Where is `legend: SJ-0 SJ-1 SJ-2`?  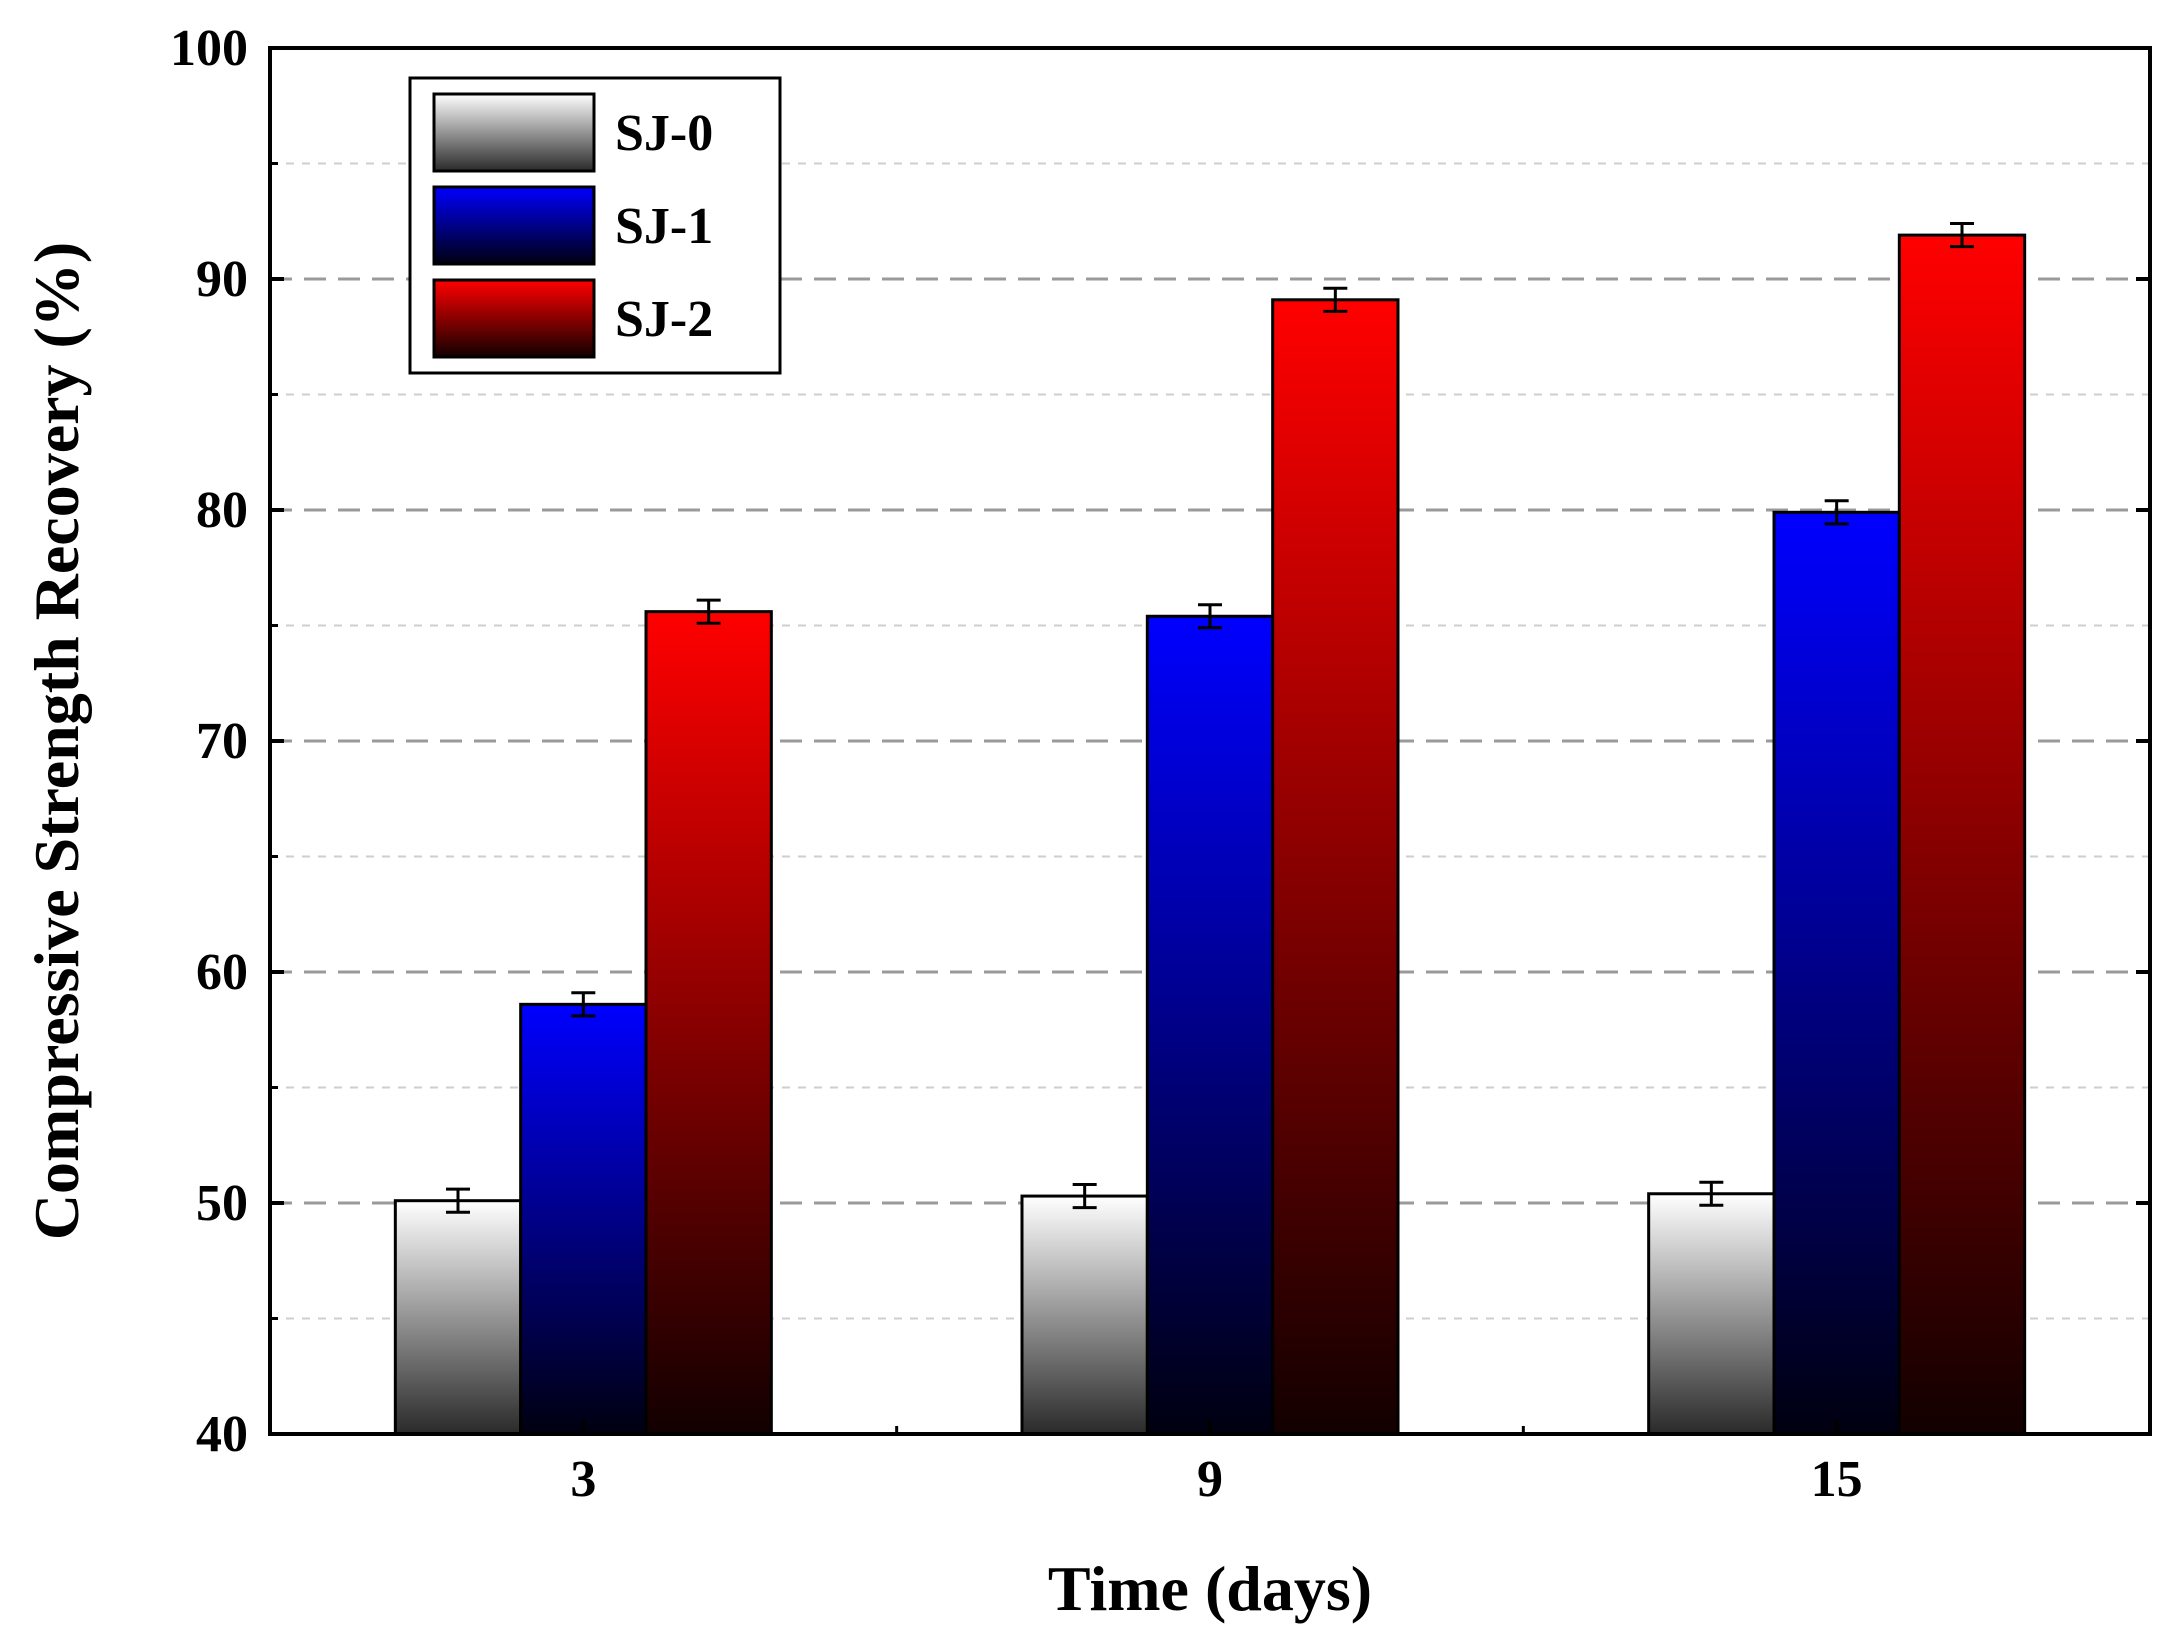
legend: SJ-0 SJ-1 SJ-2 is located at coordinates (595, 225).